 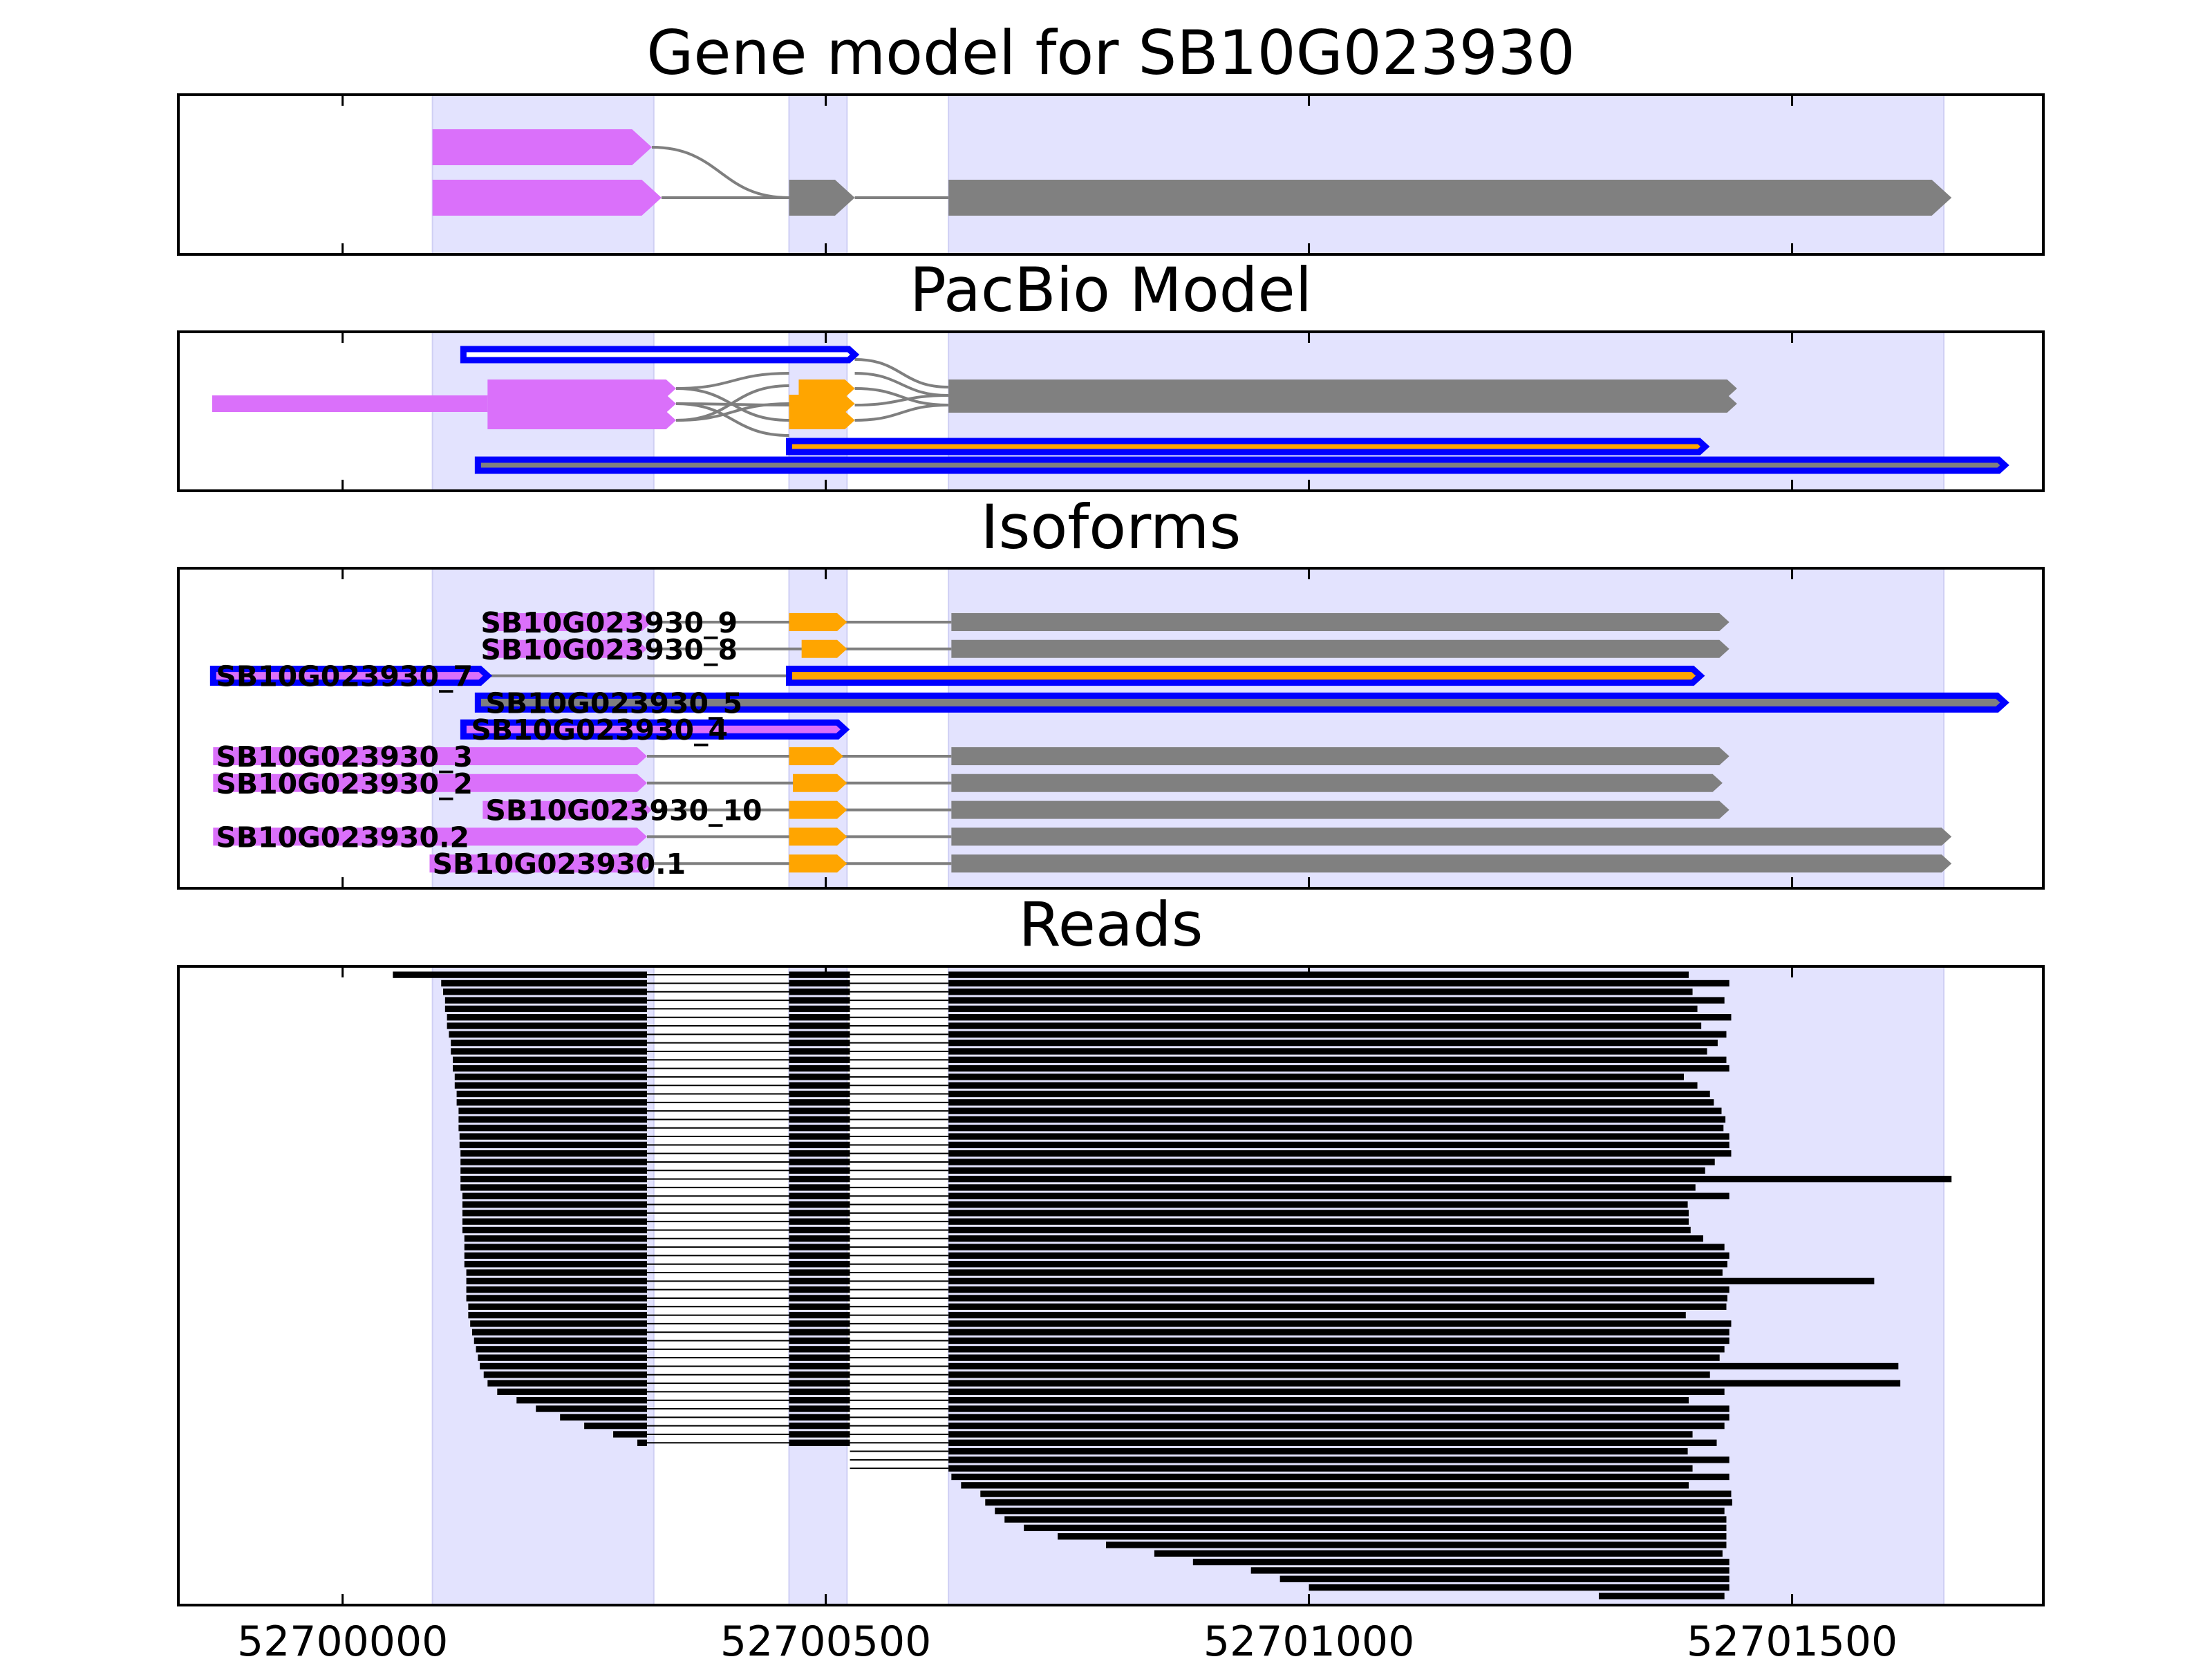 I want to click on x-tick-label: 52700000, so click(x=342, y=1638).